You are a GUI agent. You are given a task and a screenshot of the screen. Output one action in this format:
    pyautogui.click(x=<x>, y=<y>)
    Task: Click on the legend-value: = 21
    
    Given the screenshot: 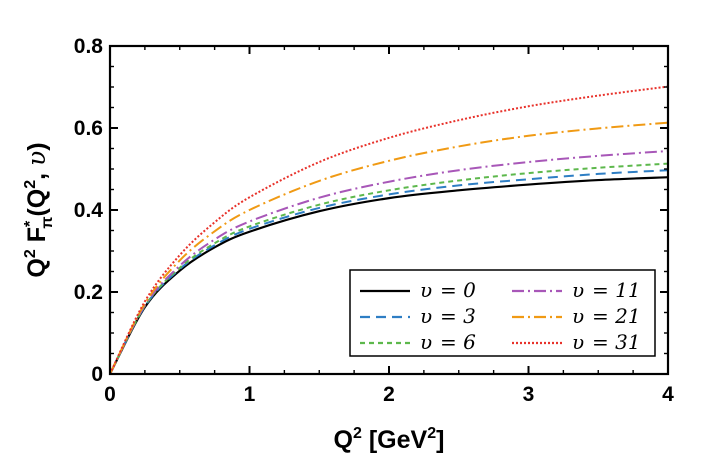 What is the action you would take?
    pyautogui.click(x=616, y=316)
    